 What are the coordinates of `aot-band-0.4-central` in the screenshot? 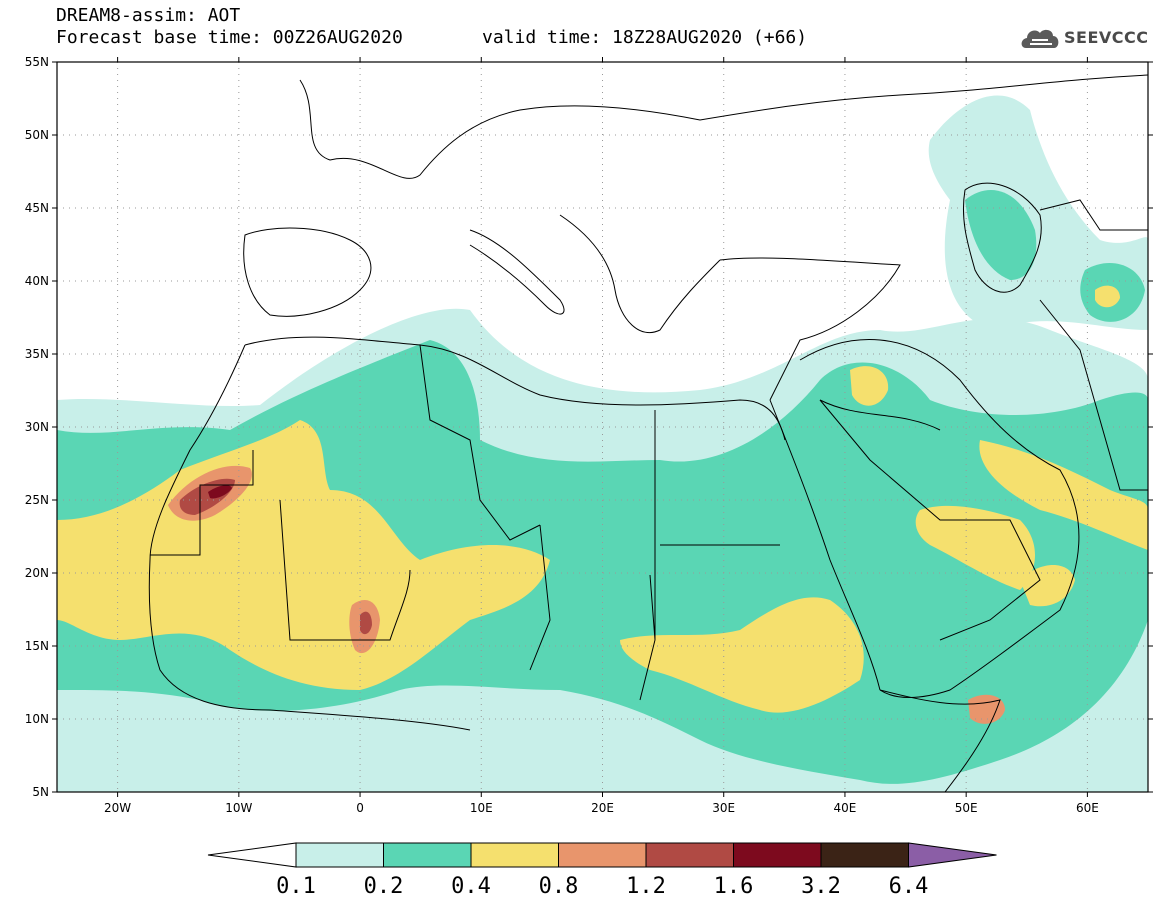 It's located at (742, 655).